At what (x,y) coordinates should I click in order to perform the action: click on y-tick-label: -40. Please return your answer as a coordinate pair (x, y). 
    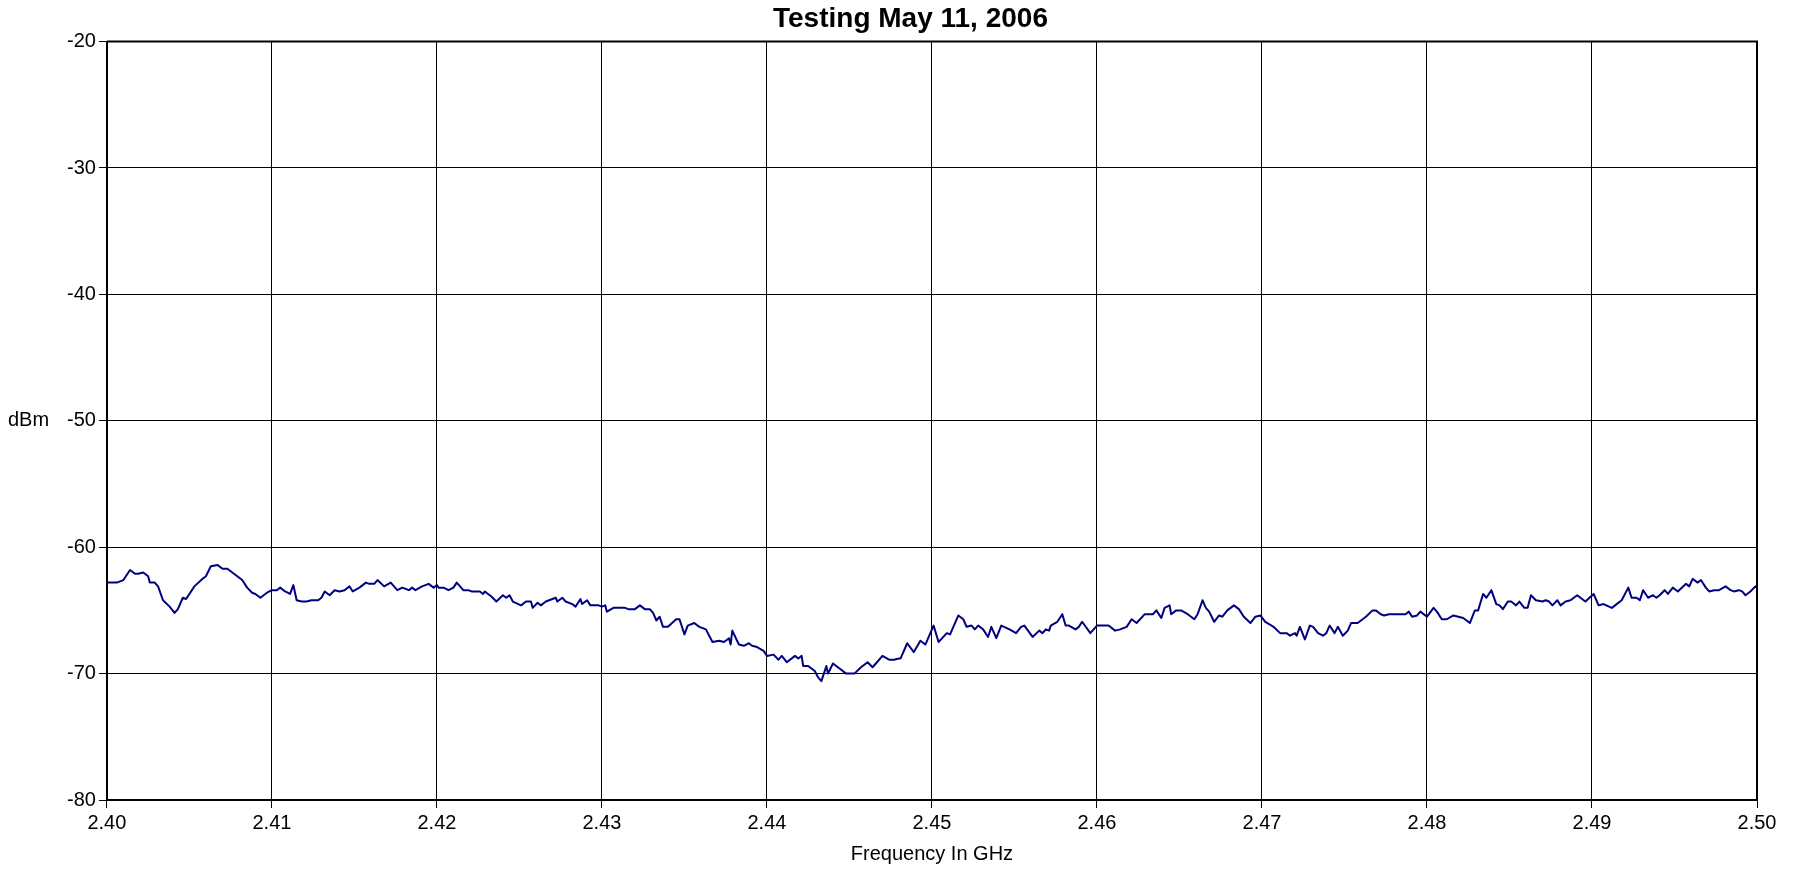
    Looking at the image, I should click on (81, 292).